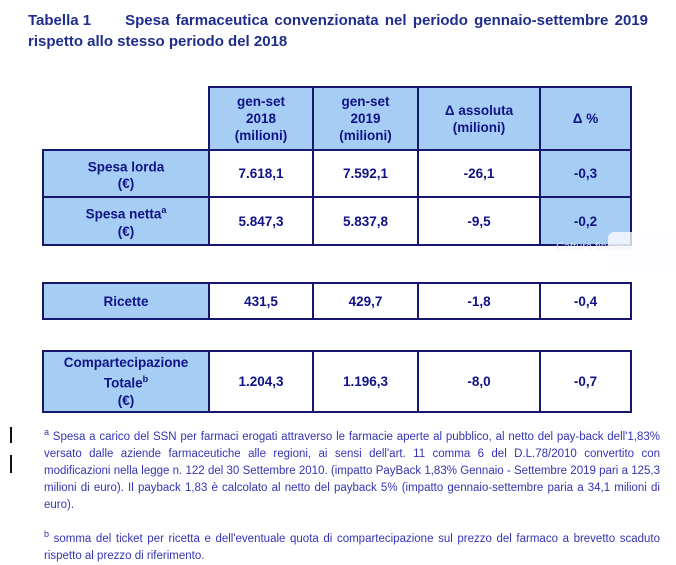 The width and height of the screenshot is (676, 565). I want to click on cell-spesa-netta-pct: -0,2, so click(585, 221).